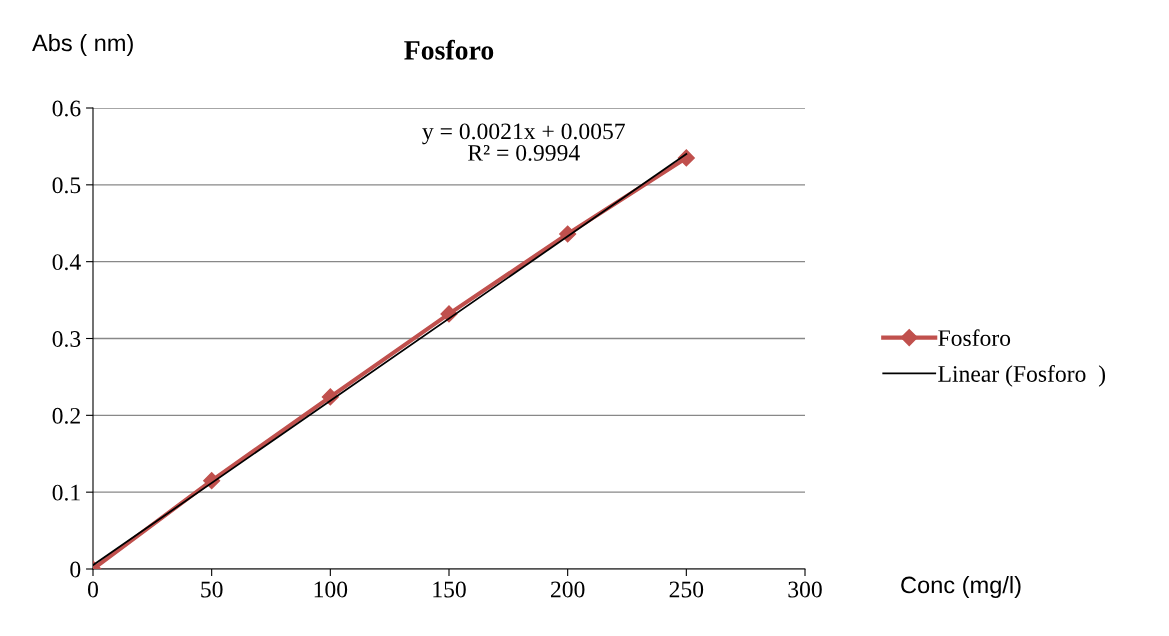  What do you see at coordinates (974, 338) in the screenshot?
I see `legend-label: Fosforo` at bounding box center [974, 338].